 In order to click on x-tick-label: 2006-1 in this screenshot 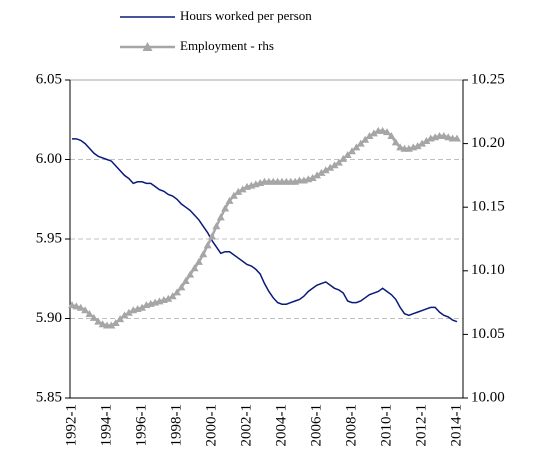, I will do `click(316, 425)`.